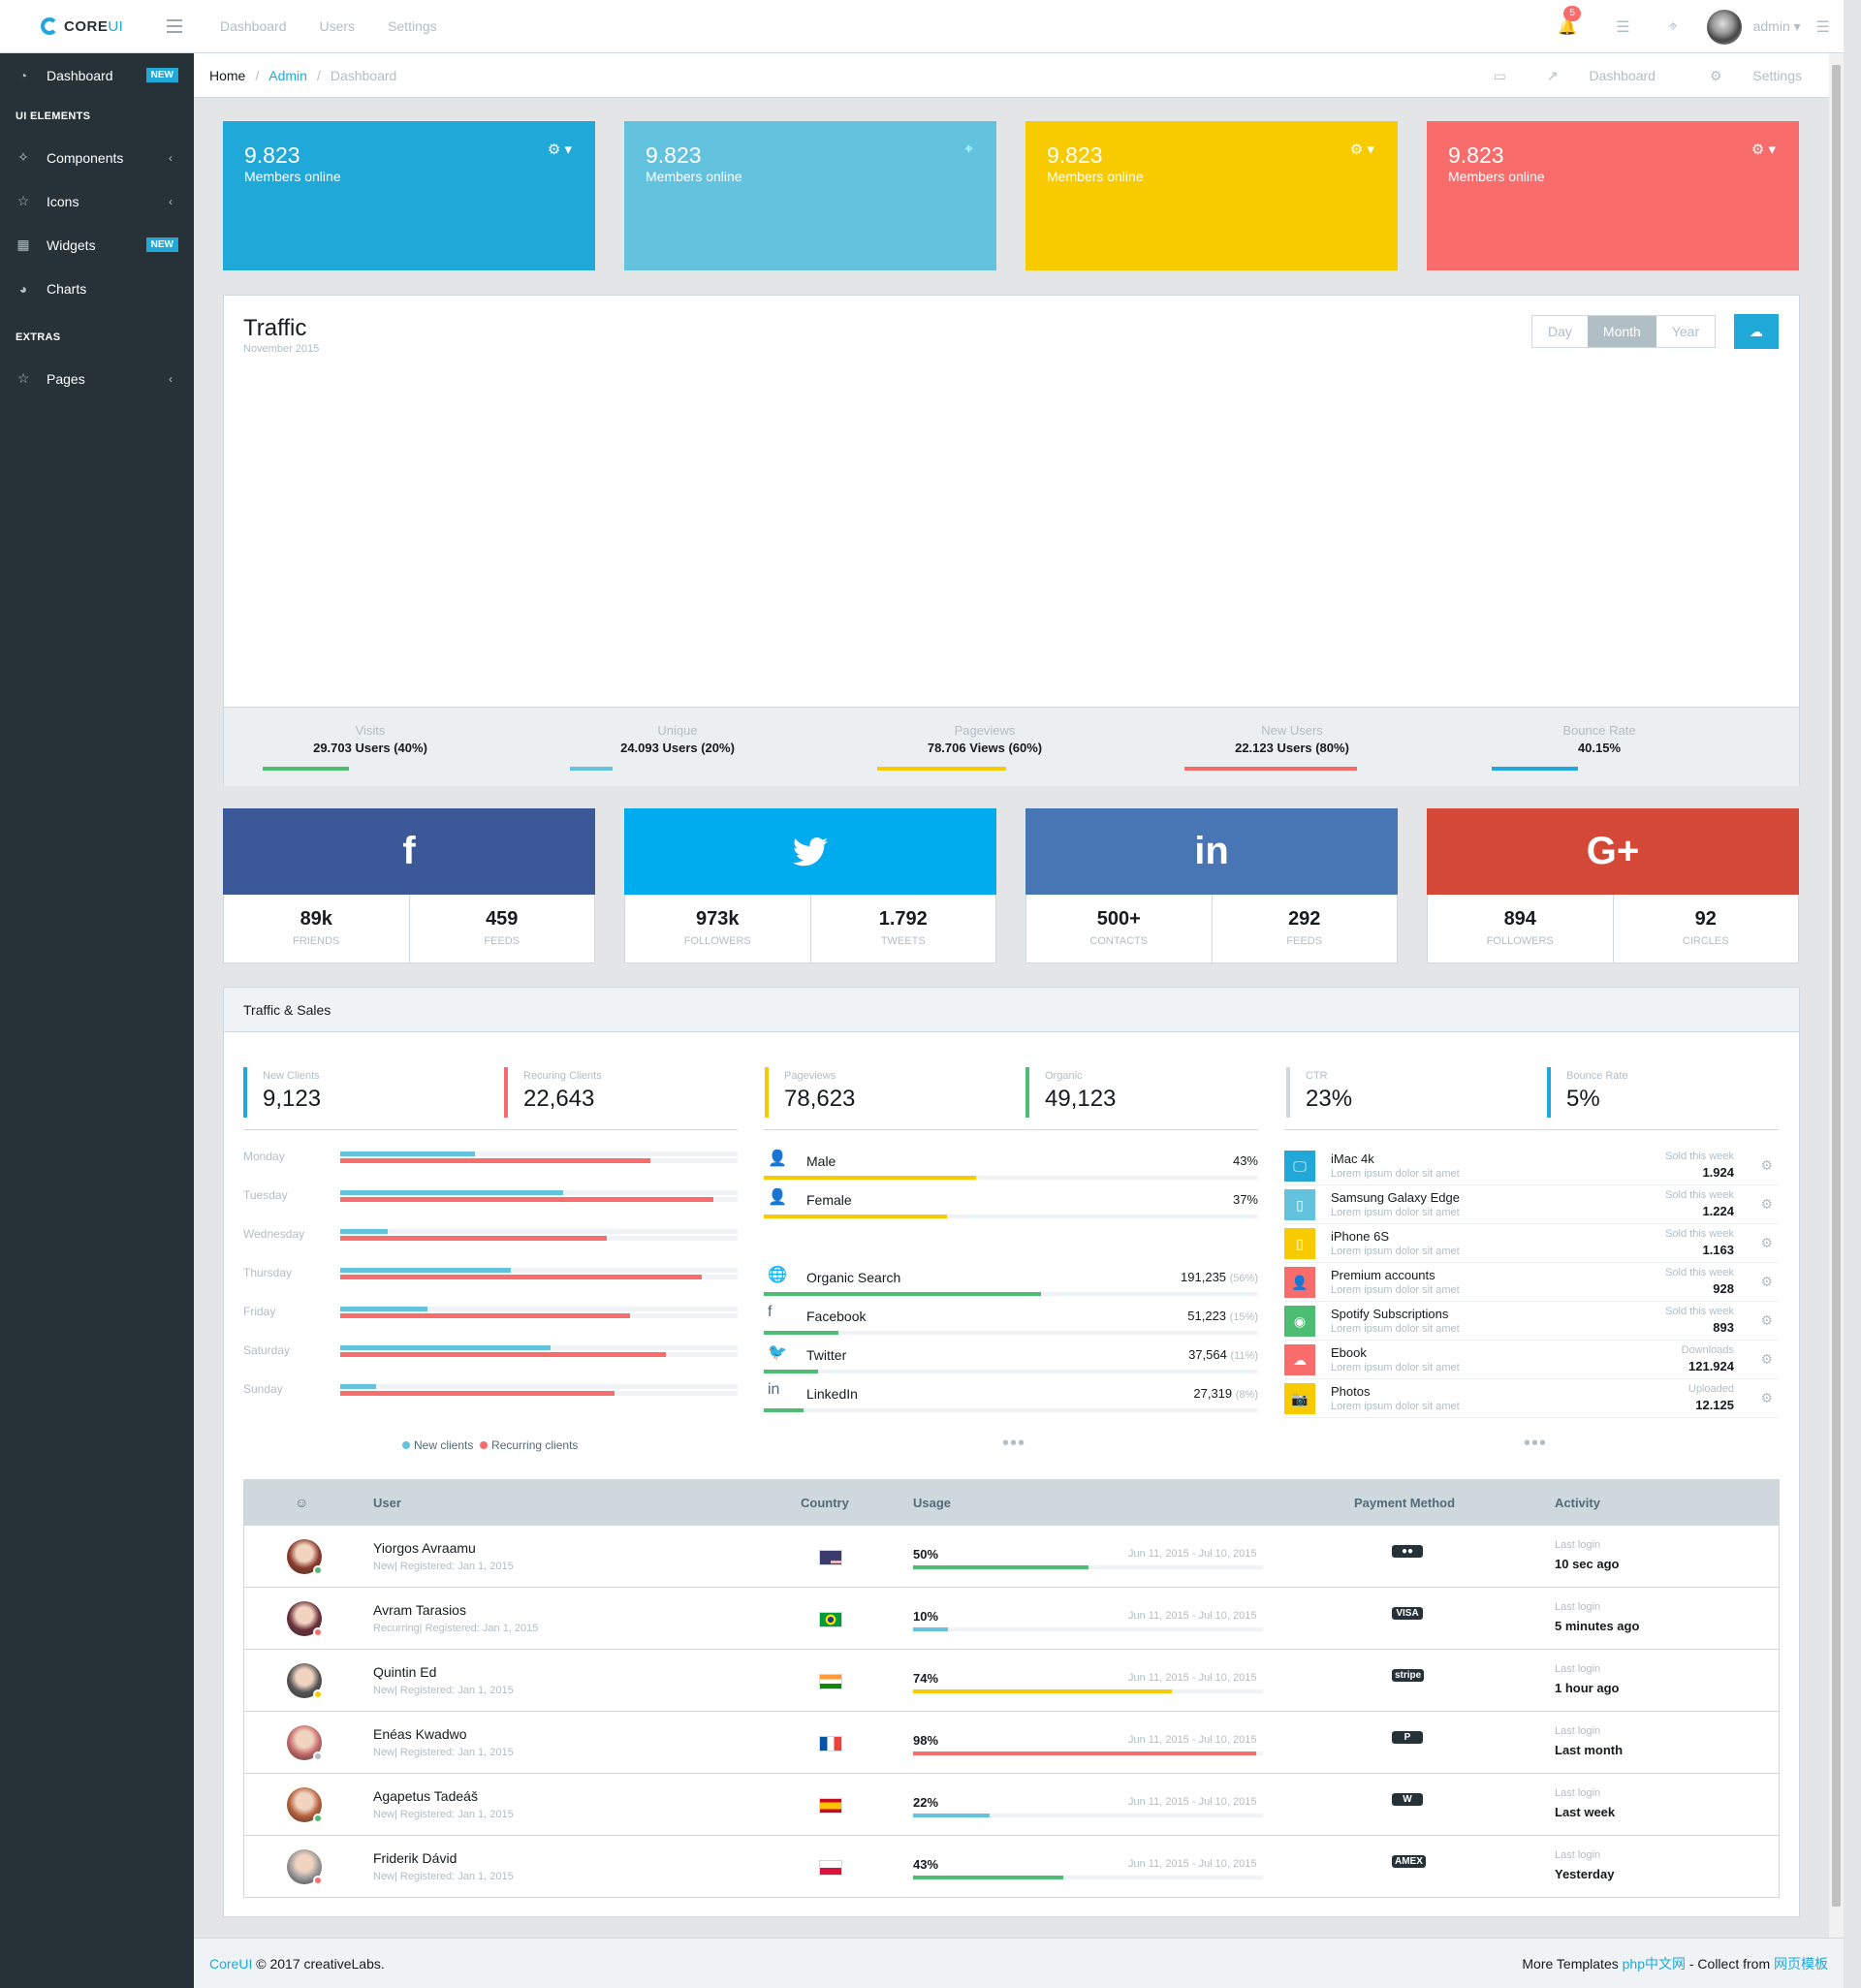 Image resolution: width=1861 pixels, height=1988 pixels. What do you see at coordinates (1409, 1861) in the screenshot?
I see `amex-icon: AMEX` at bounding box center [1409, 1861].